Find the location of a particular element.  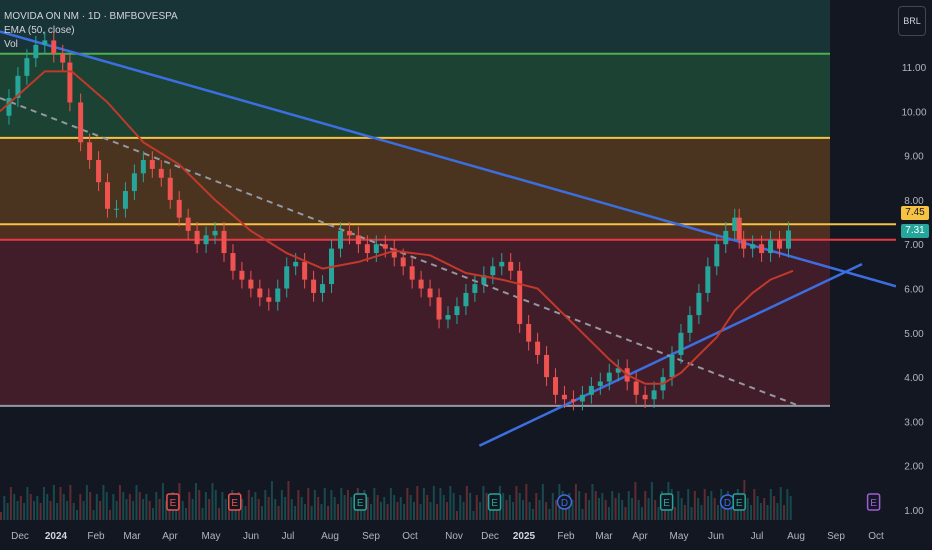

vol-legend: Vol is located at coordinates (11, 44).